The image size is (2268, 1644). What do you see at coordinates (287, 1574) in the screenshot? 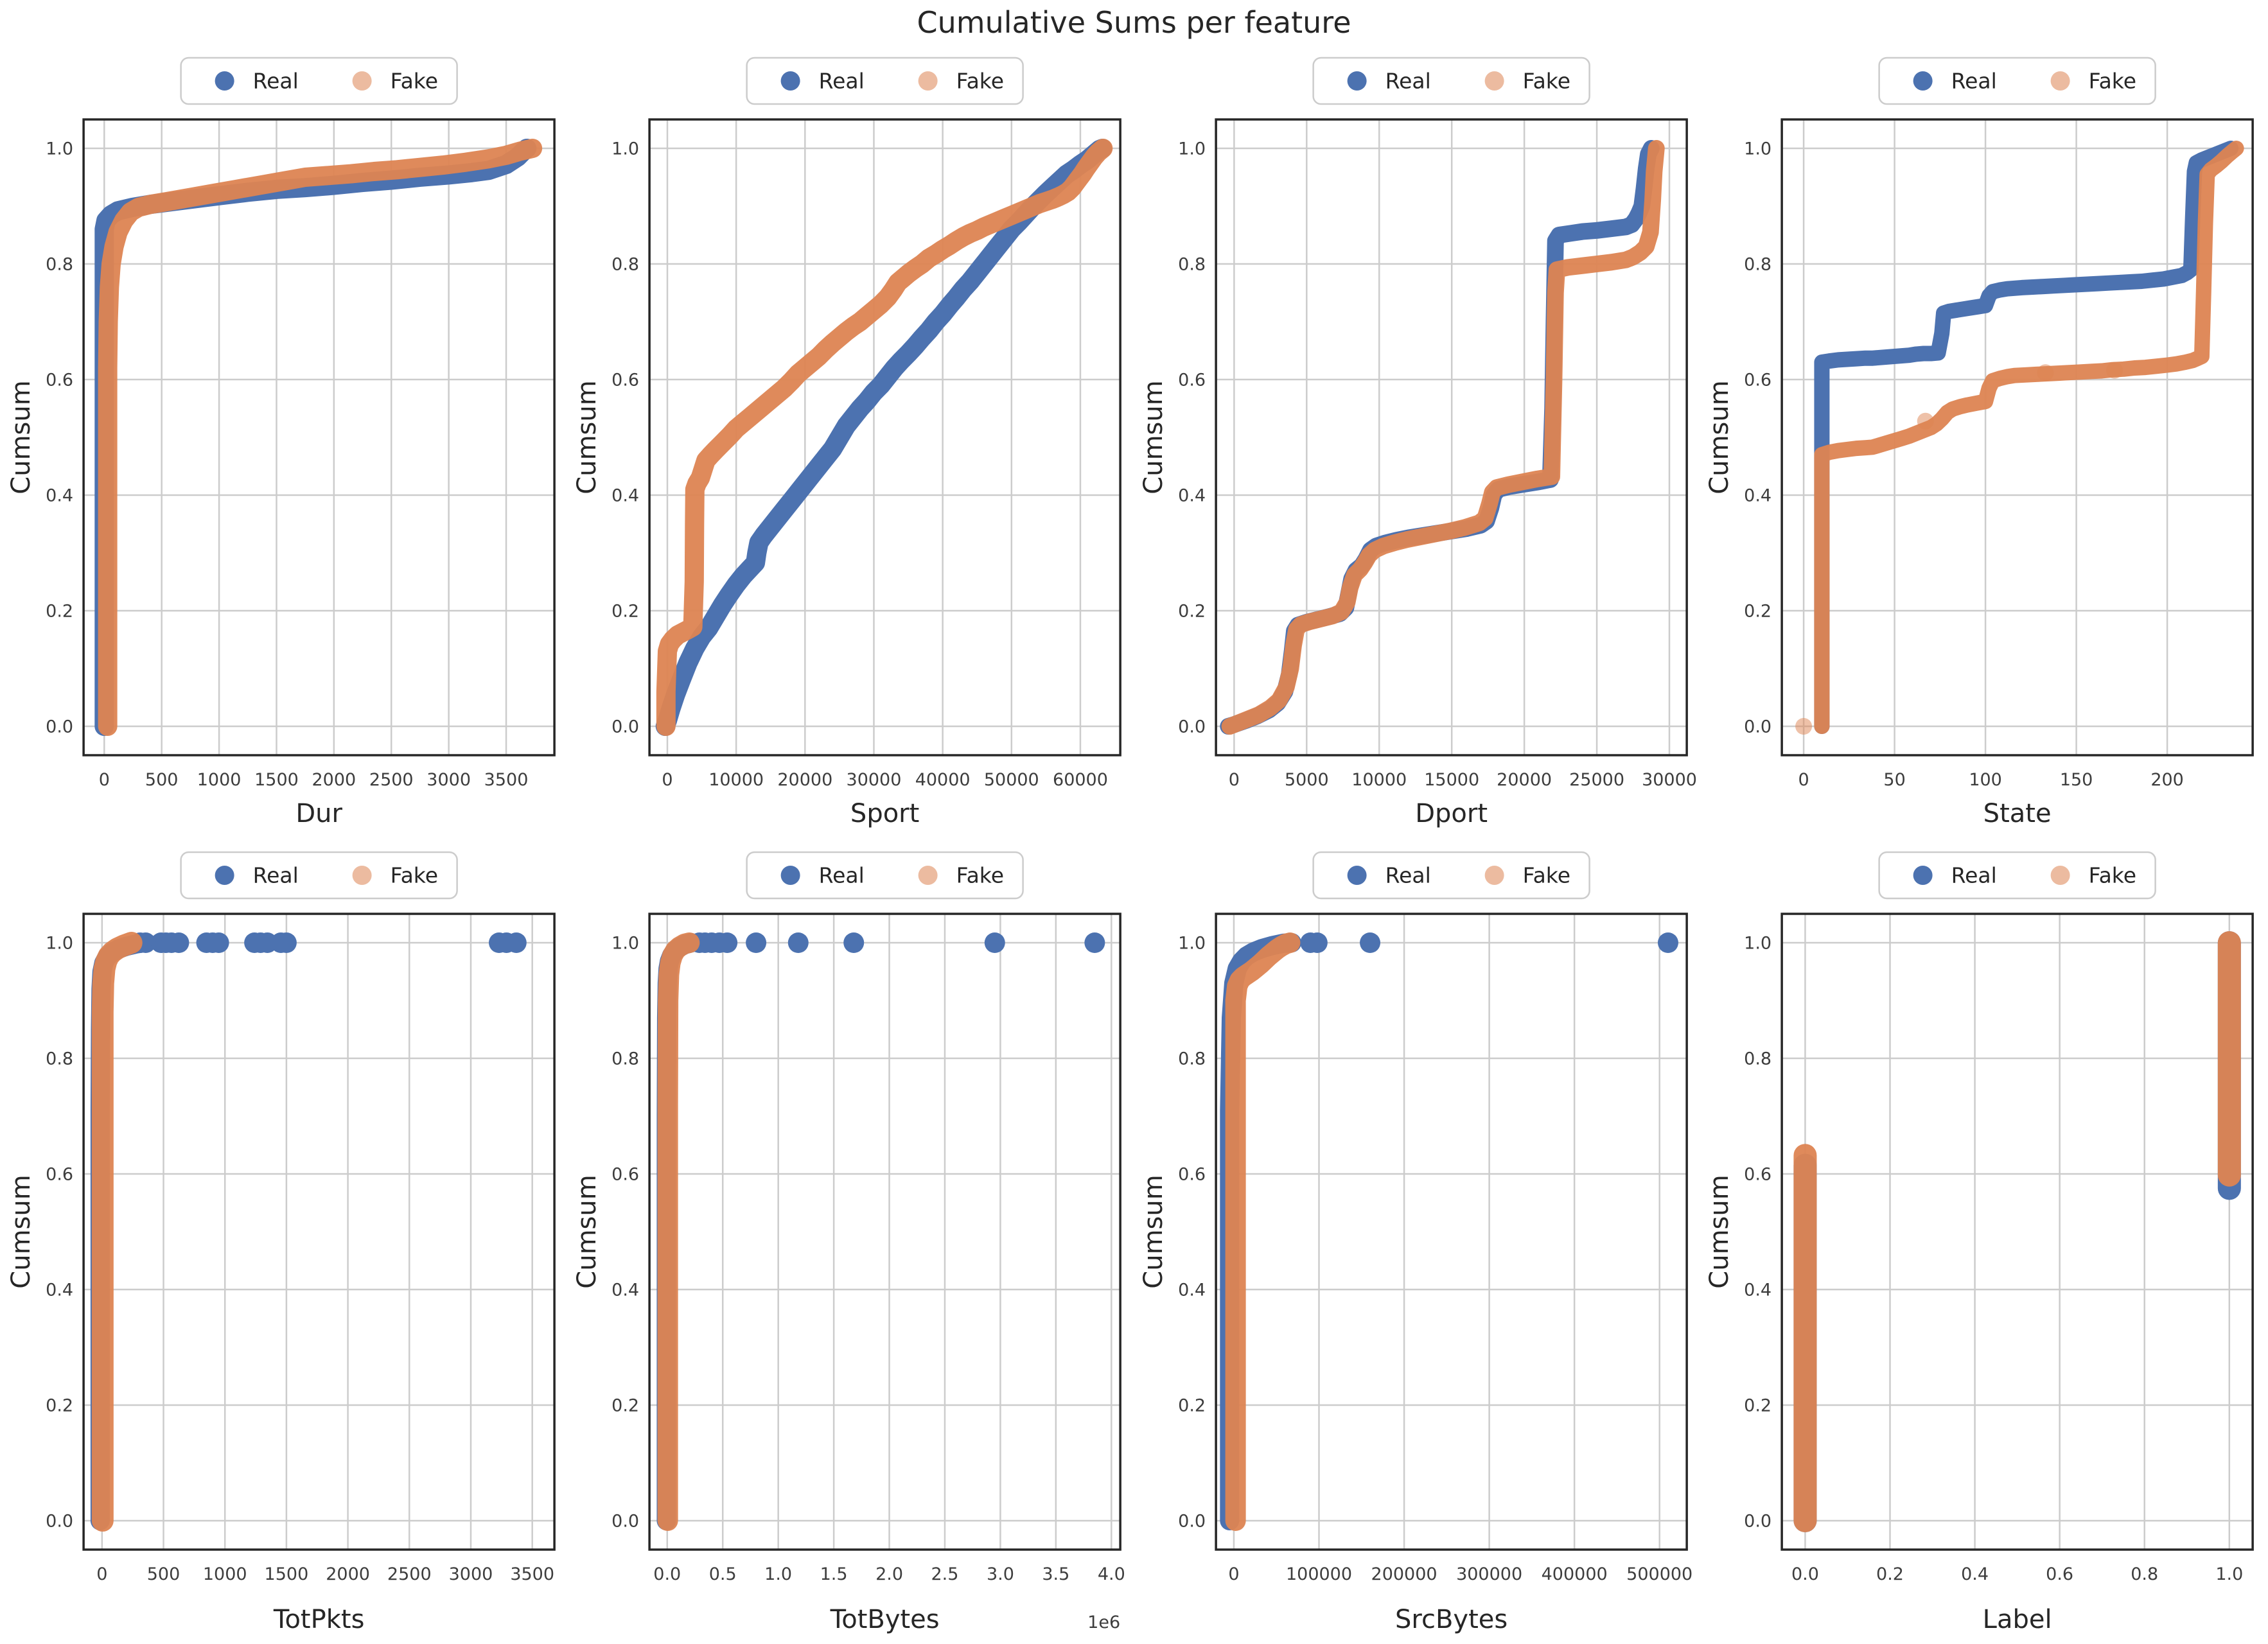
I see `x-tick-label: 1500` at bounding box center [287, 1574].